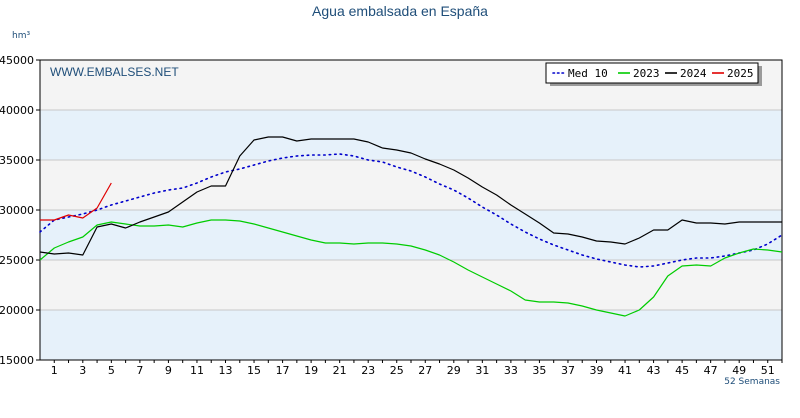 The height and width of the screenshot is (418, 800). I want to click on x-tick-label: 33, so click(511, 370).